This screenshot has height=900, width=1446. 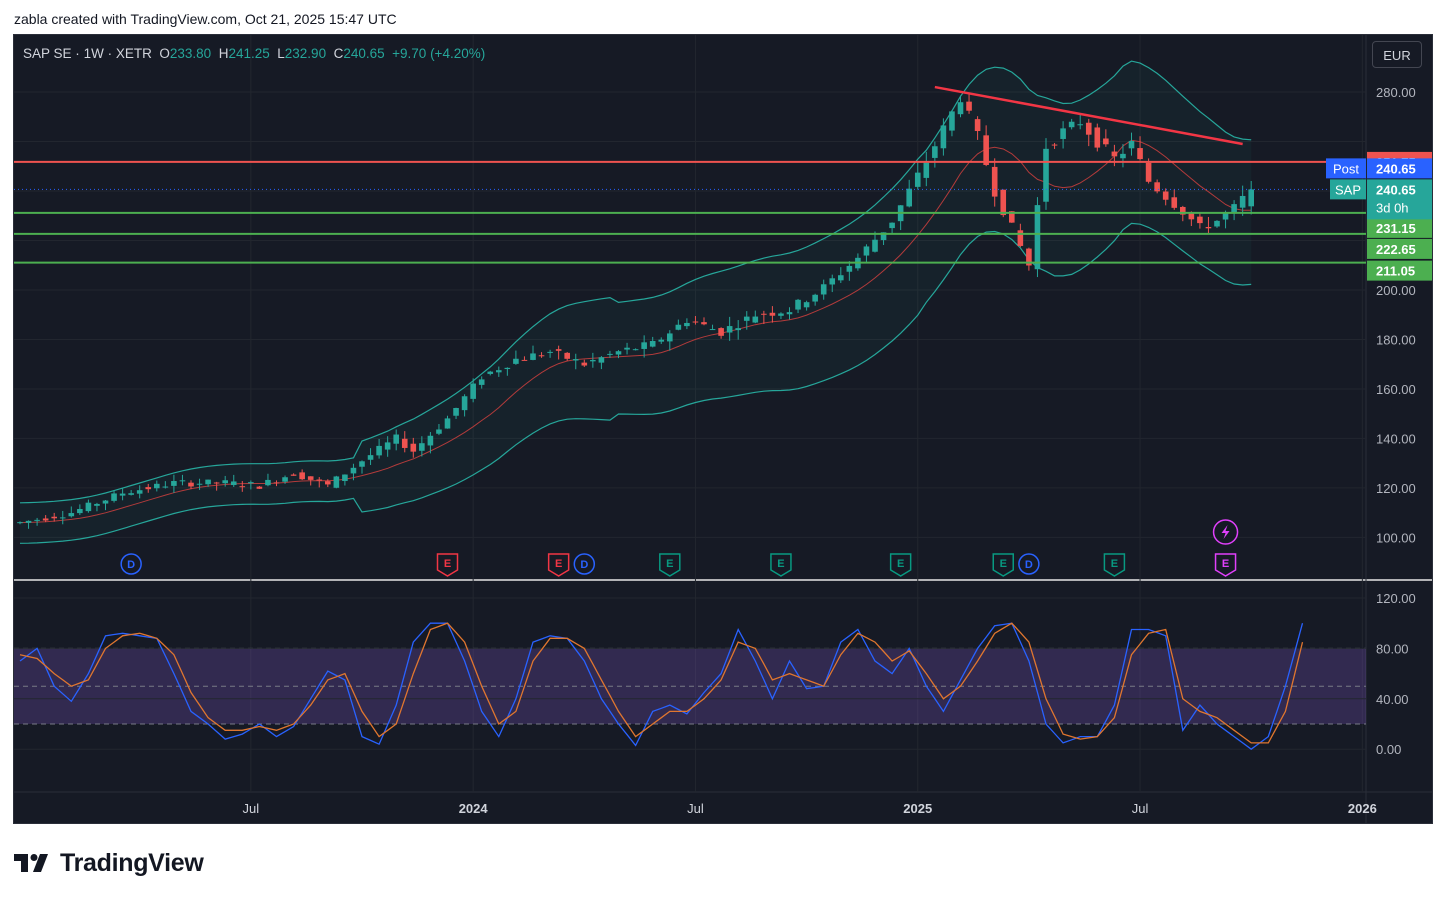 What do you see at coordinates (1397, 54) in the screenshot?
I see `currency-button: EUR` at bounding box center [1397, 54].